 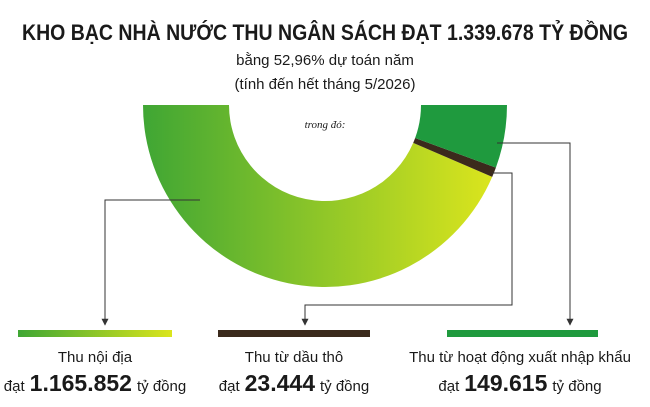 What do you see at coordinates (280, 383) in the screenshot?
I see `value-number: 23.444` at bounding box center [280, 383].